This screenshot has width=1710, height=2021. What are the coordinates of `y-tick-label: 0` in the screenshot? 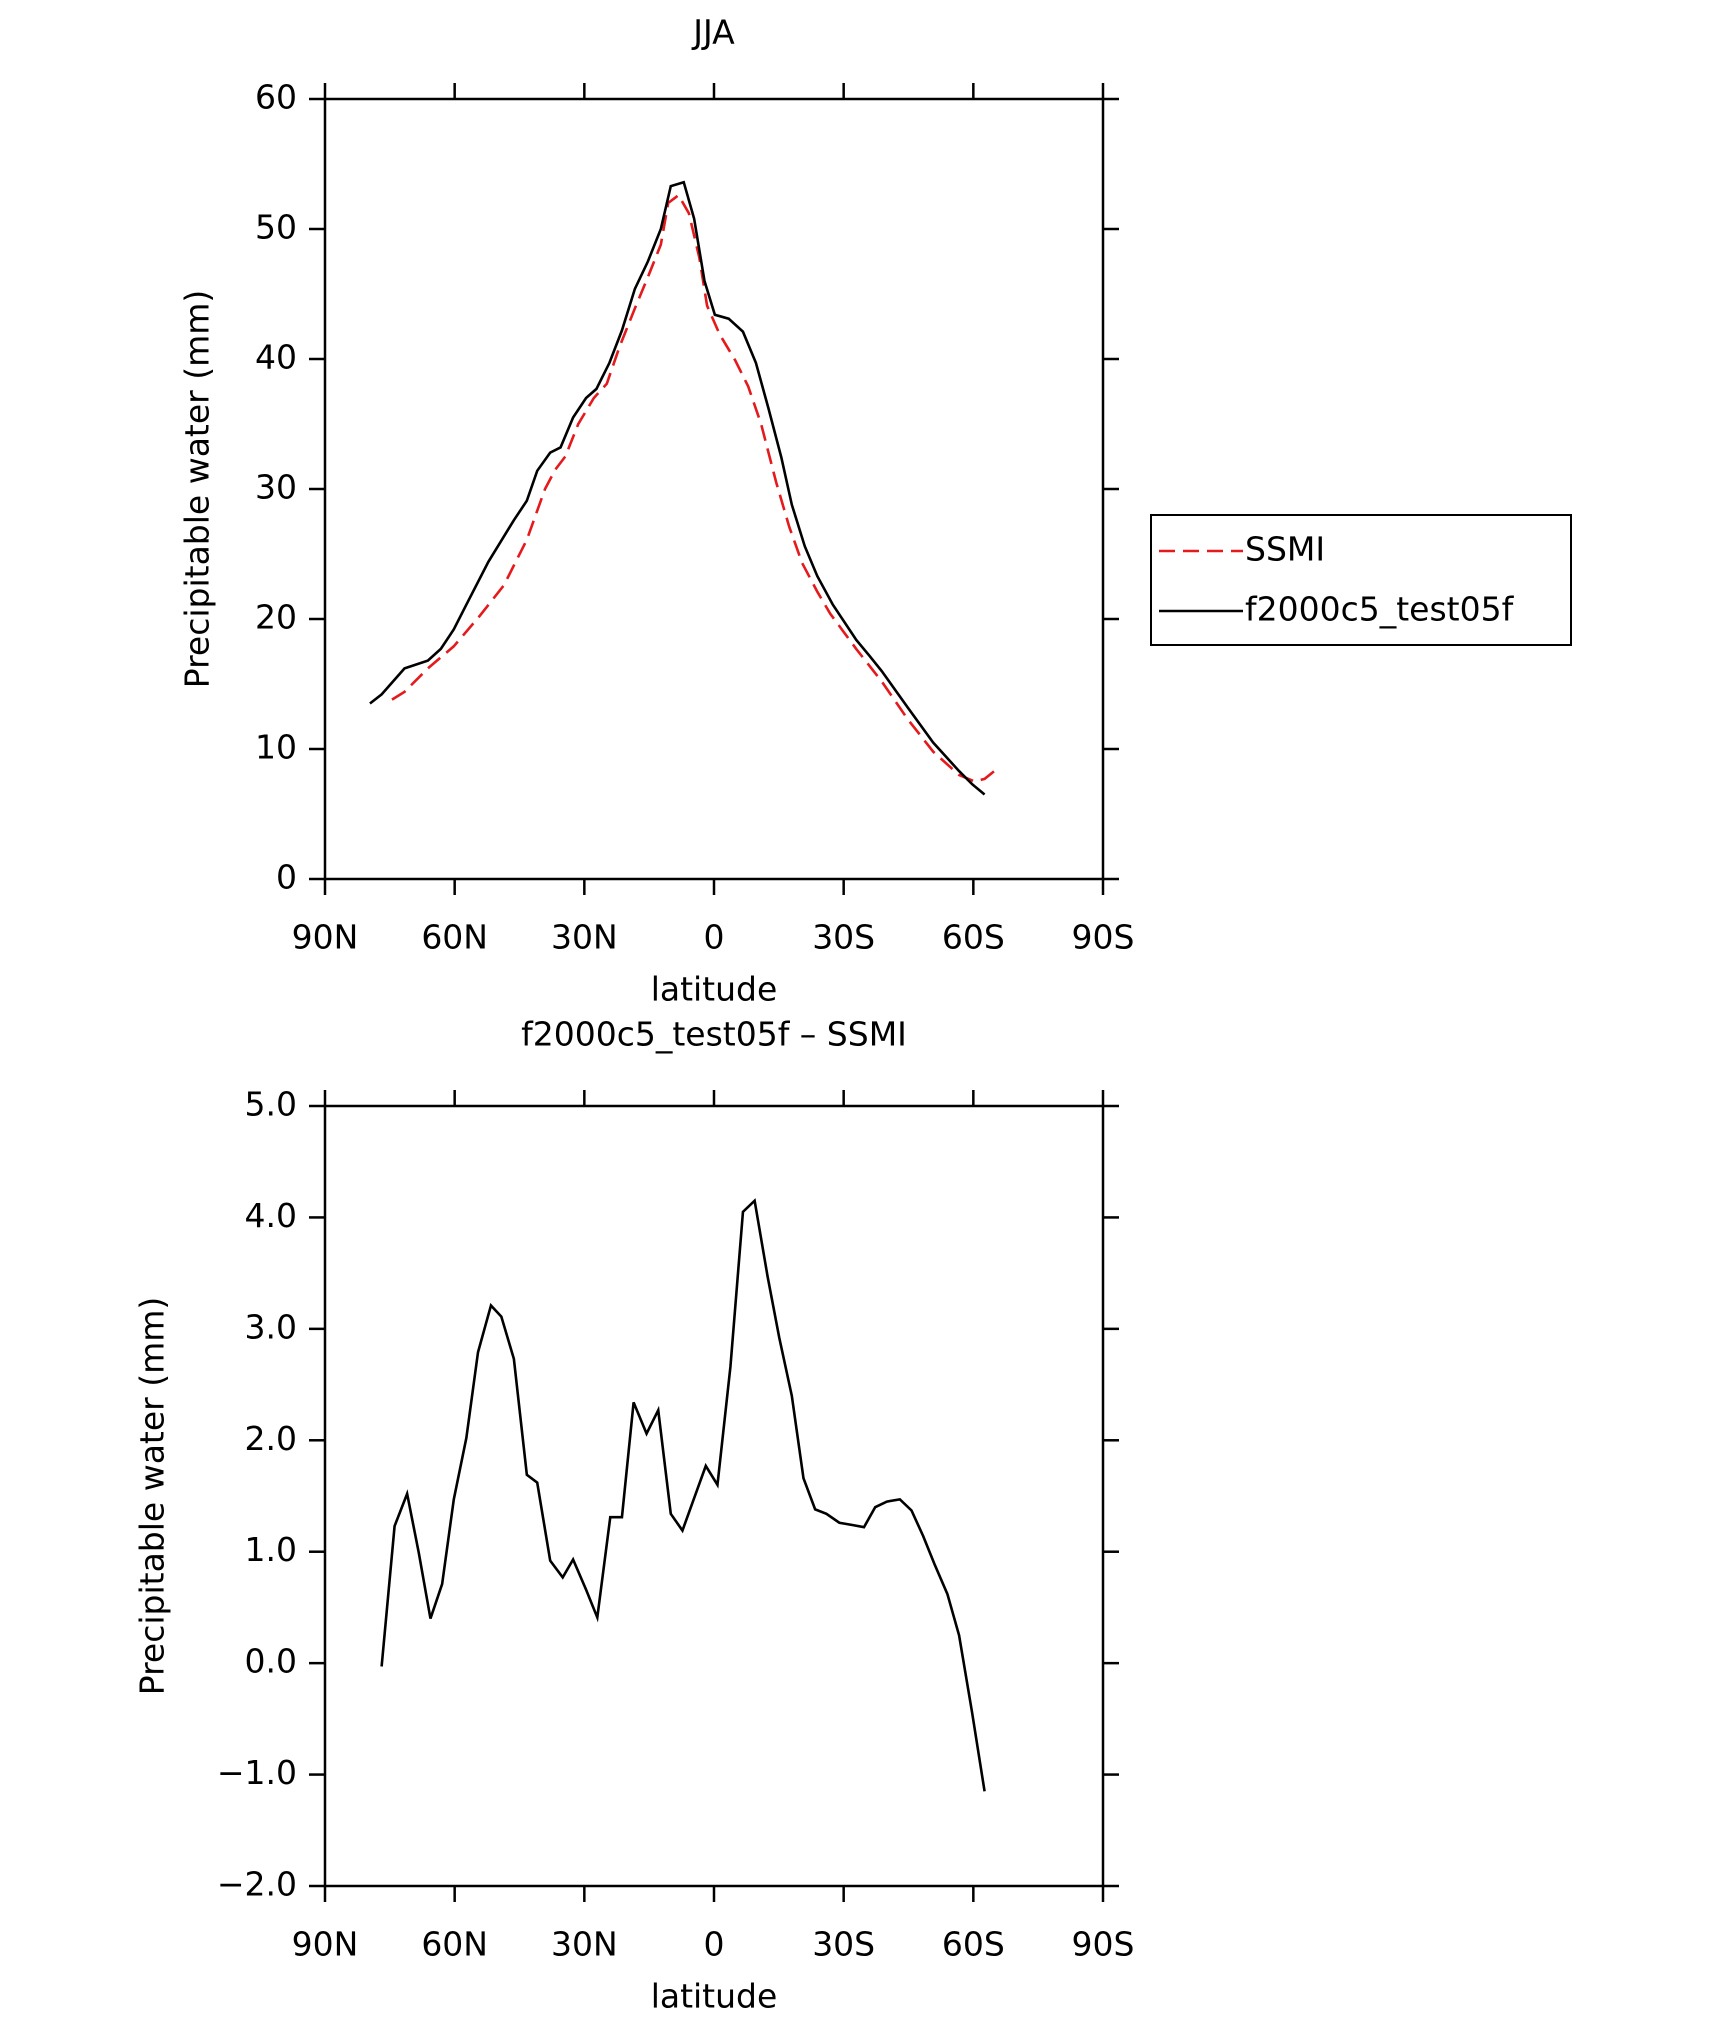 It's located at (286, 877).